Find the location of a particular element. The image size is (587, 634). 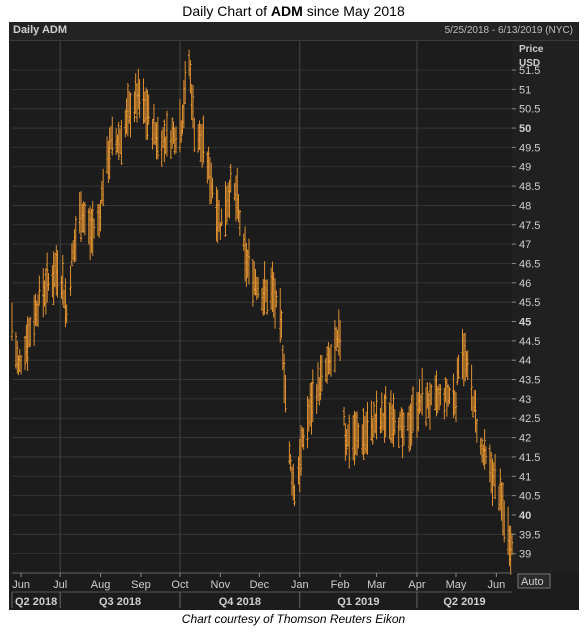

y-tick-label: 39.5 is located at coordinates (529, 535).